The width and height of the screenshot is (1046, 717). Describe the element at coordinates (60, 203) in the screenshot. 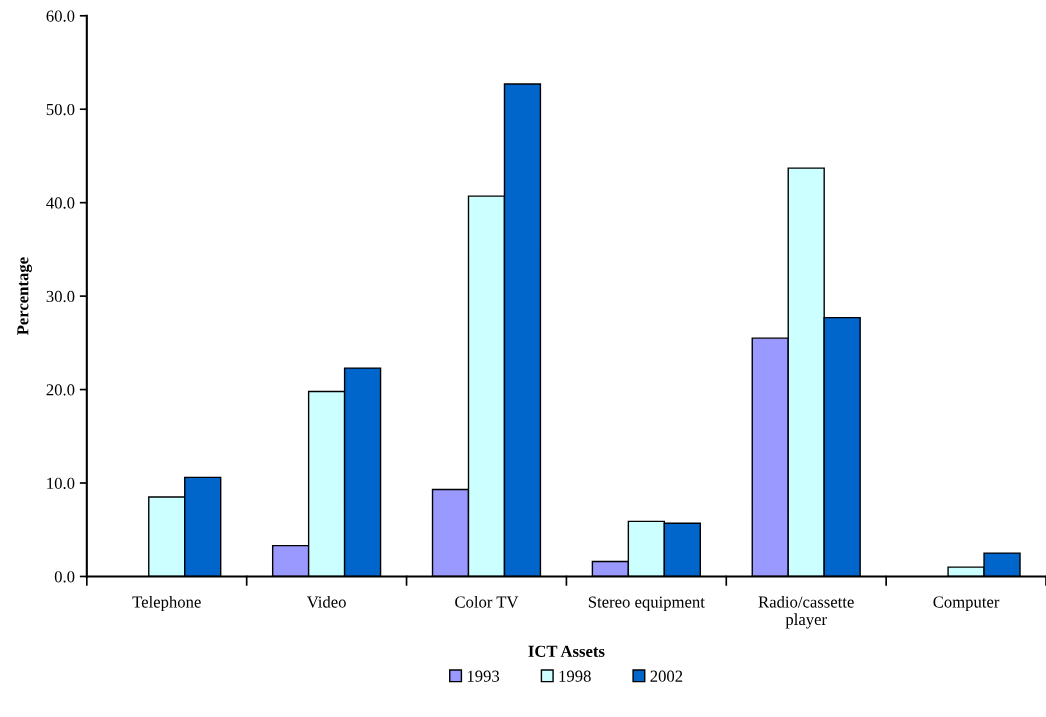

I see `y-tick-label: 40.0` at that location.